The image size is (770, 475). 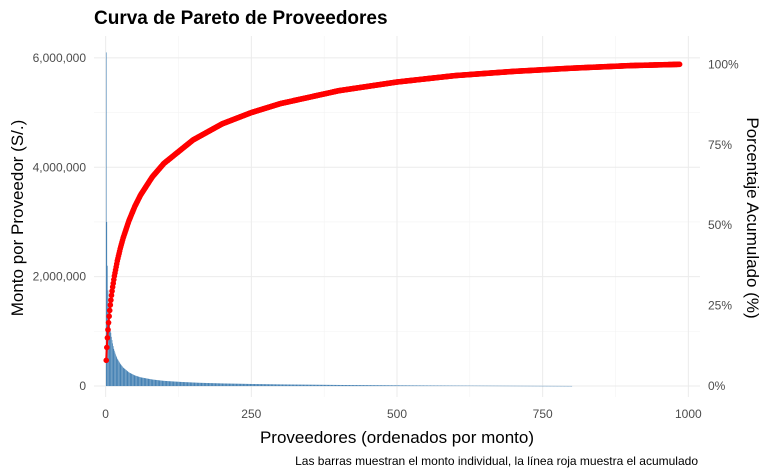 I want to click on x-tick-label: 500, so click(x=397, y=414).